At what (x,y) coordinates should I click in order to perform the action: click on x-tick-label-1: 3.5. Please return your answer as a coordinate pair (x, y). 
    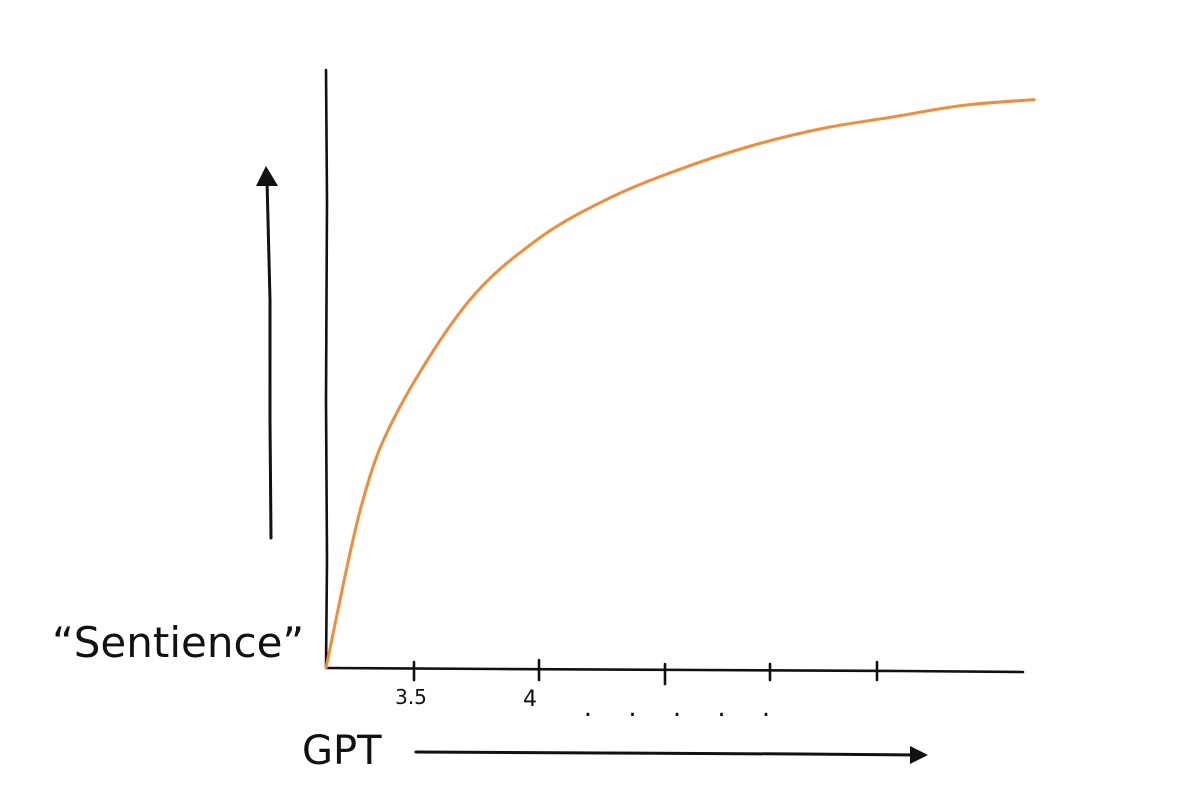
    Looking at the image, I should click on (411, 697).